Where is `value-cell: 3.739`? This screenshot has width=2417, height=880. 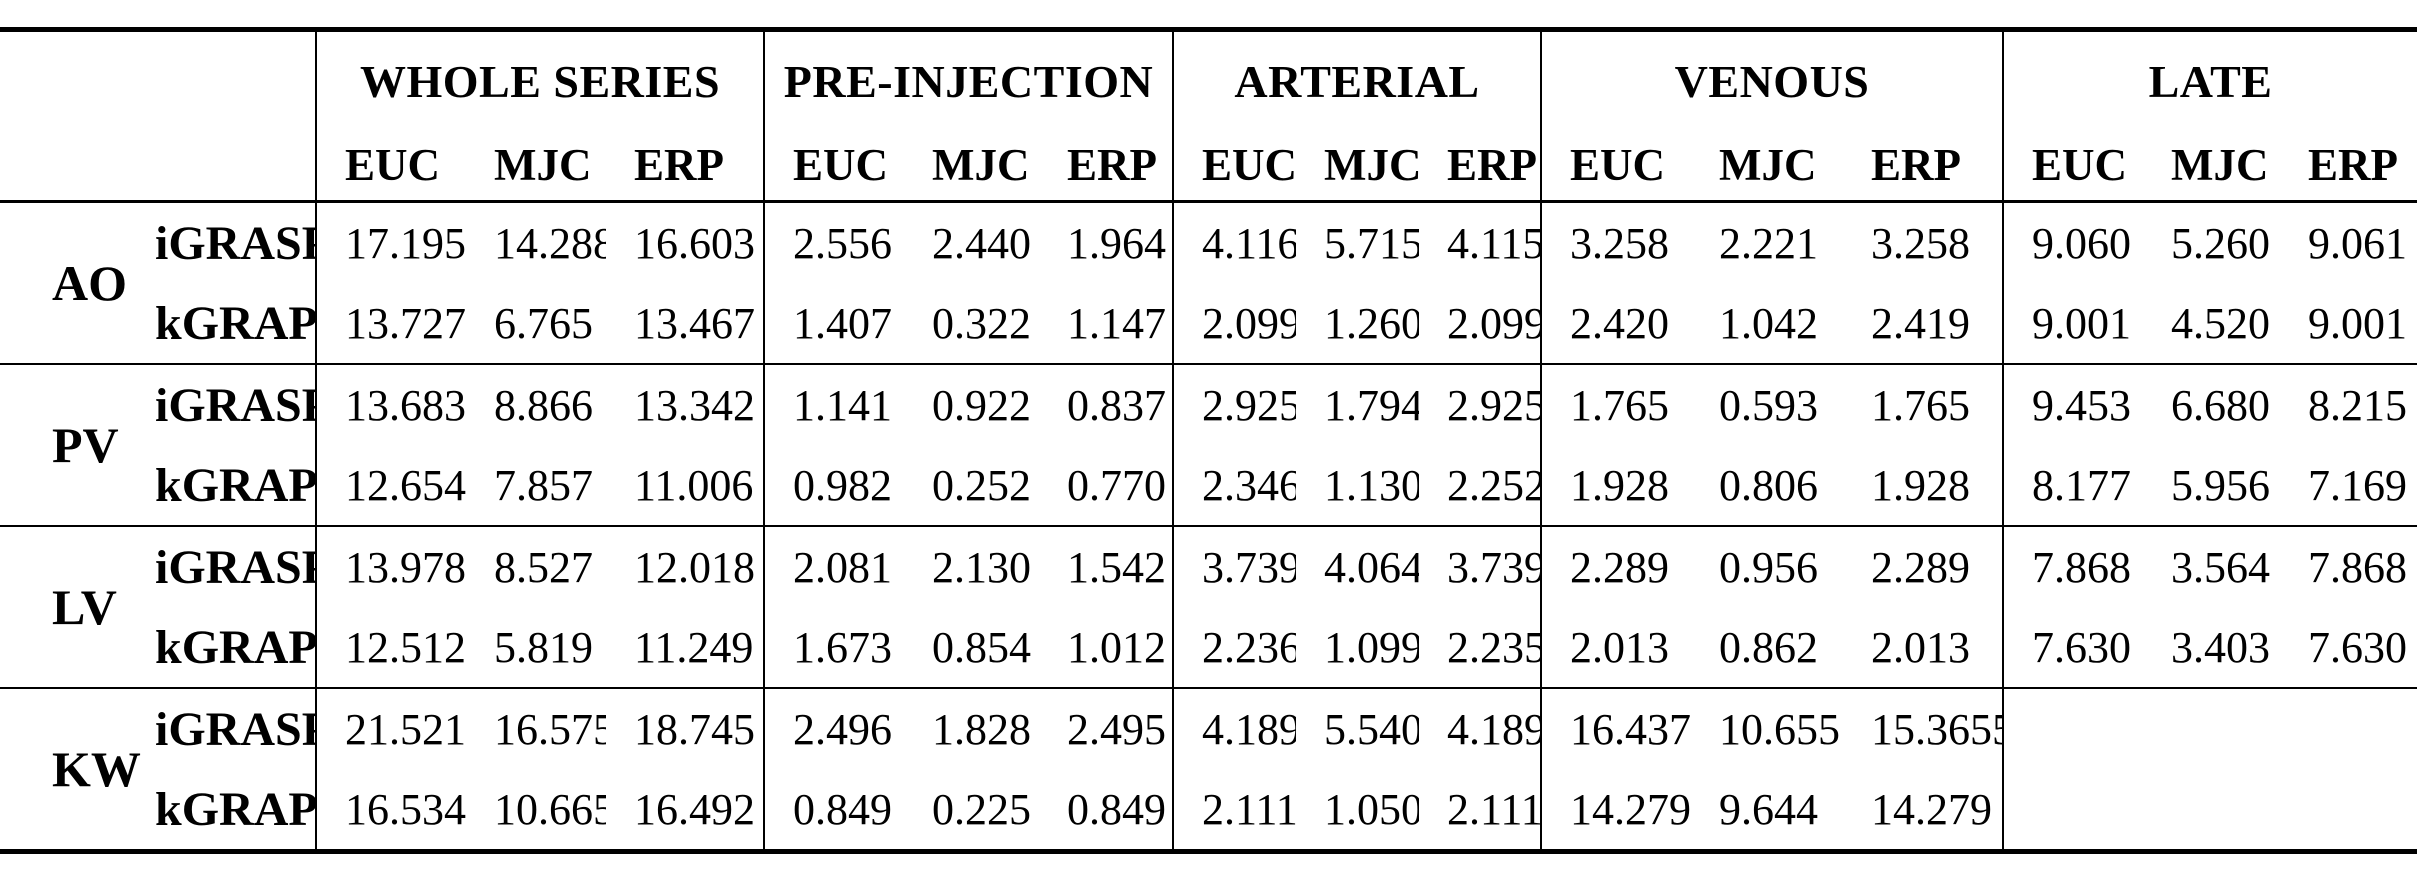 value-cell: 3.739 is located at coordinates (1480, 566).